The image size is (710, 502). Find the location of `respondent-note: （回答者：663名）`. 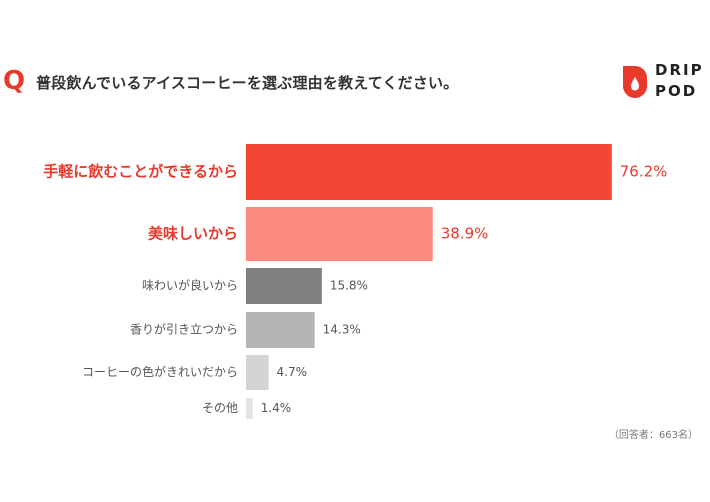

respondent-note: （回答者：663名） is located at coordinates (653, 435).